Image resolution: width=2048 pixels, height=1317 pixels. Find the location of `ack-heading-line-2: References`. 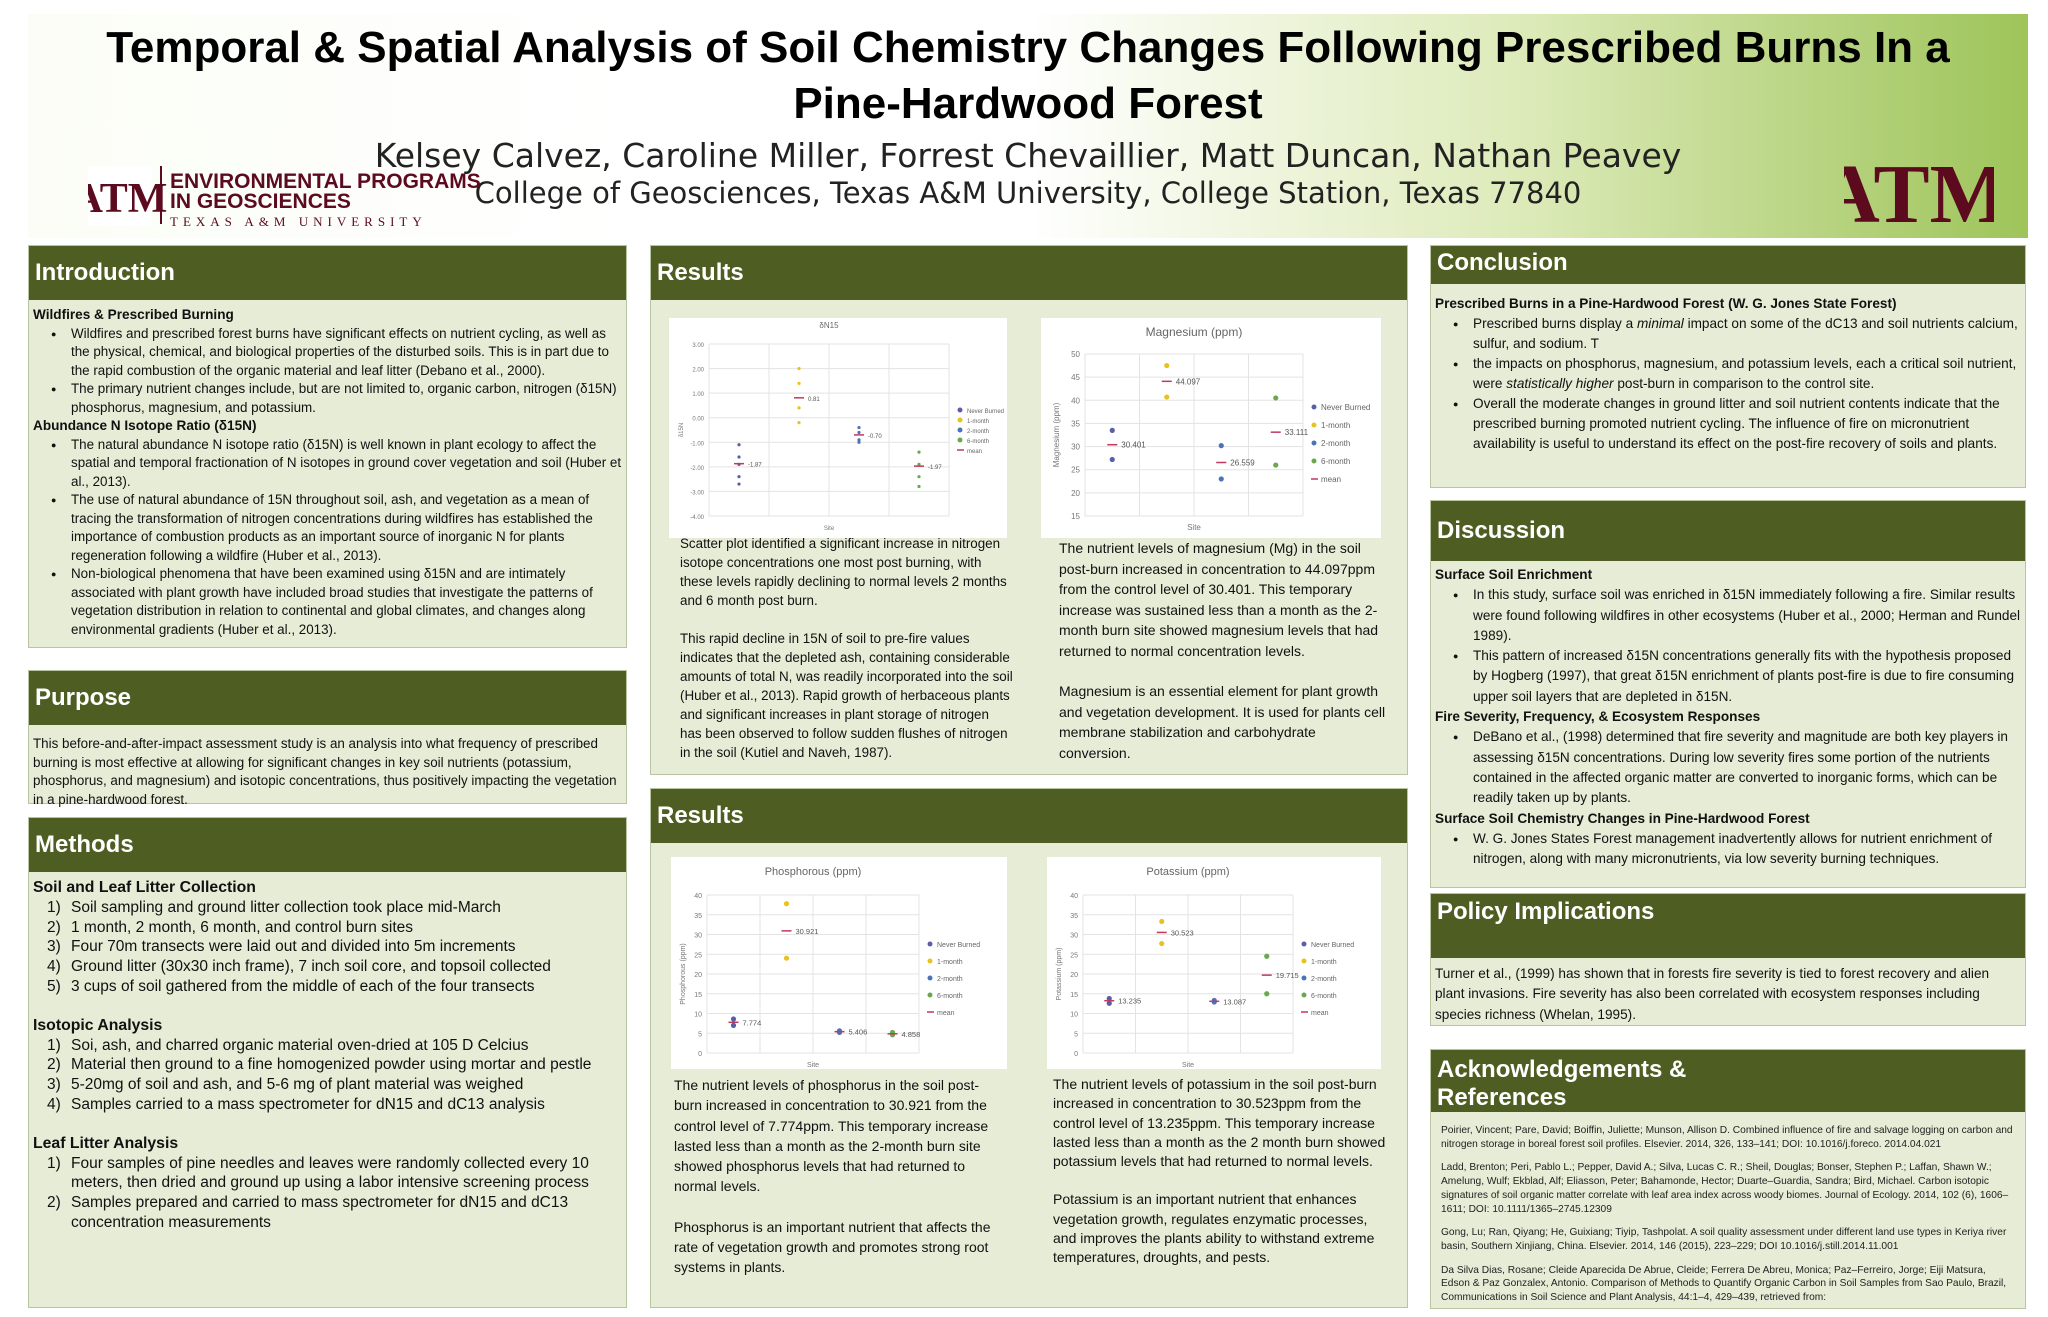

ack-heading-line-2: References is located at coordinates (1502, 1097).